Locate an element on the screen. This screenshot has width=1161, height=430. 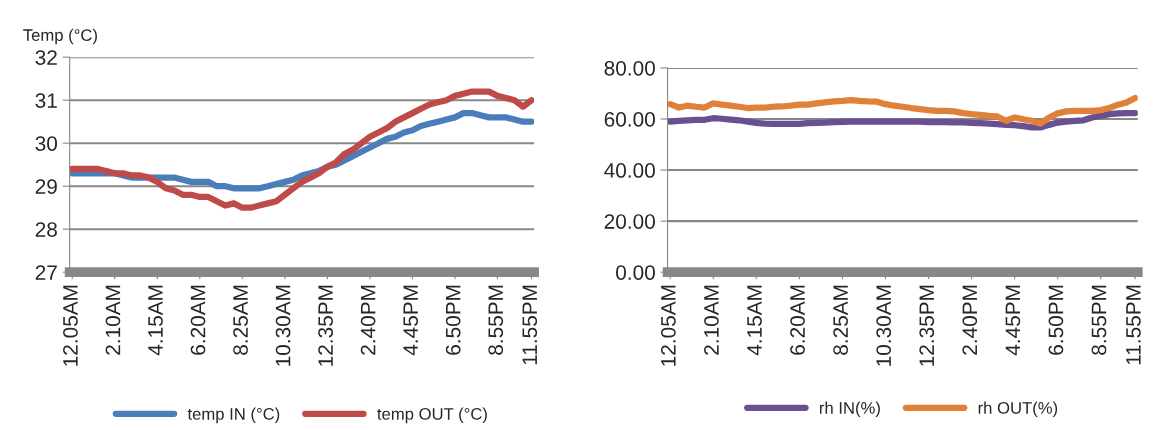
legend-label: temp OUT (°C) is located at coordinates (432, 415).